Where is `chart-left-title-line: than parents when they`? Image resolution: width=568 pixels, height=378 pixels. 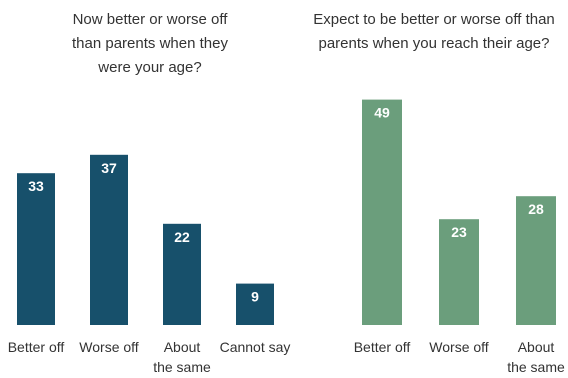 chart-left-title-line: than parents when they is located at coordinates (150, 43).